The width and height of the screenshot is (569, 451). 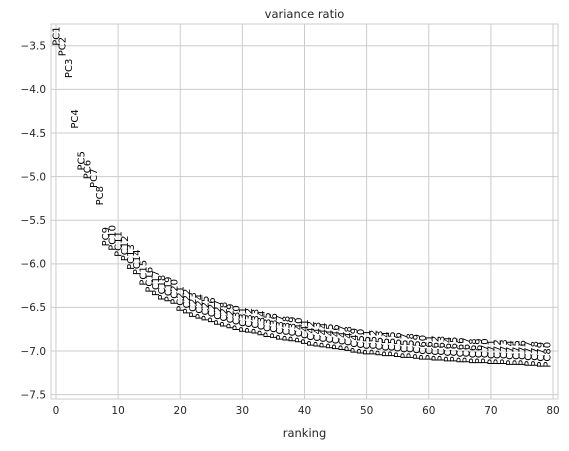 What do you see at coordinates (242, 411) in the screenshot?
I see `x-tick-label: 30` at bounding box center [242, 411].